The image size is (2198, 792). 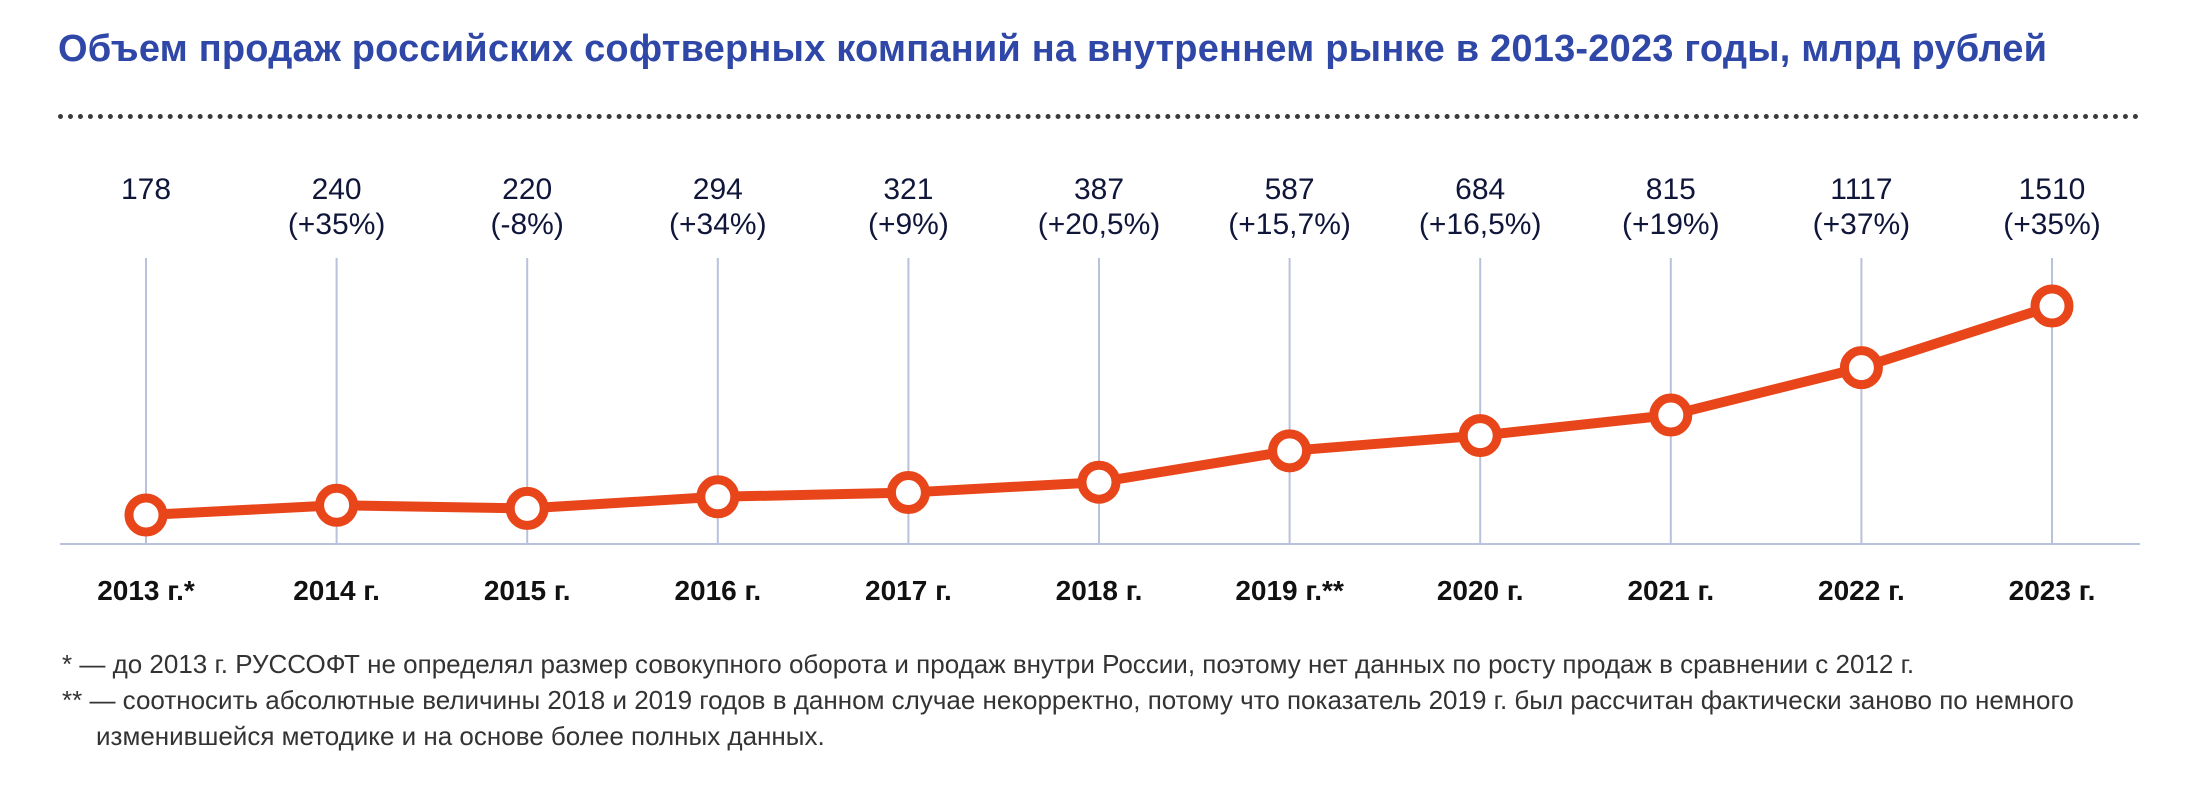 What do you see at coordinates (1290, 189) in the screenshot?
I see `value-label: 587` at bounding box center [1290, 189].